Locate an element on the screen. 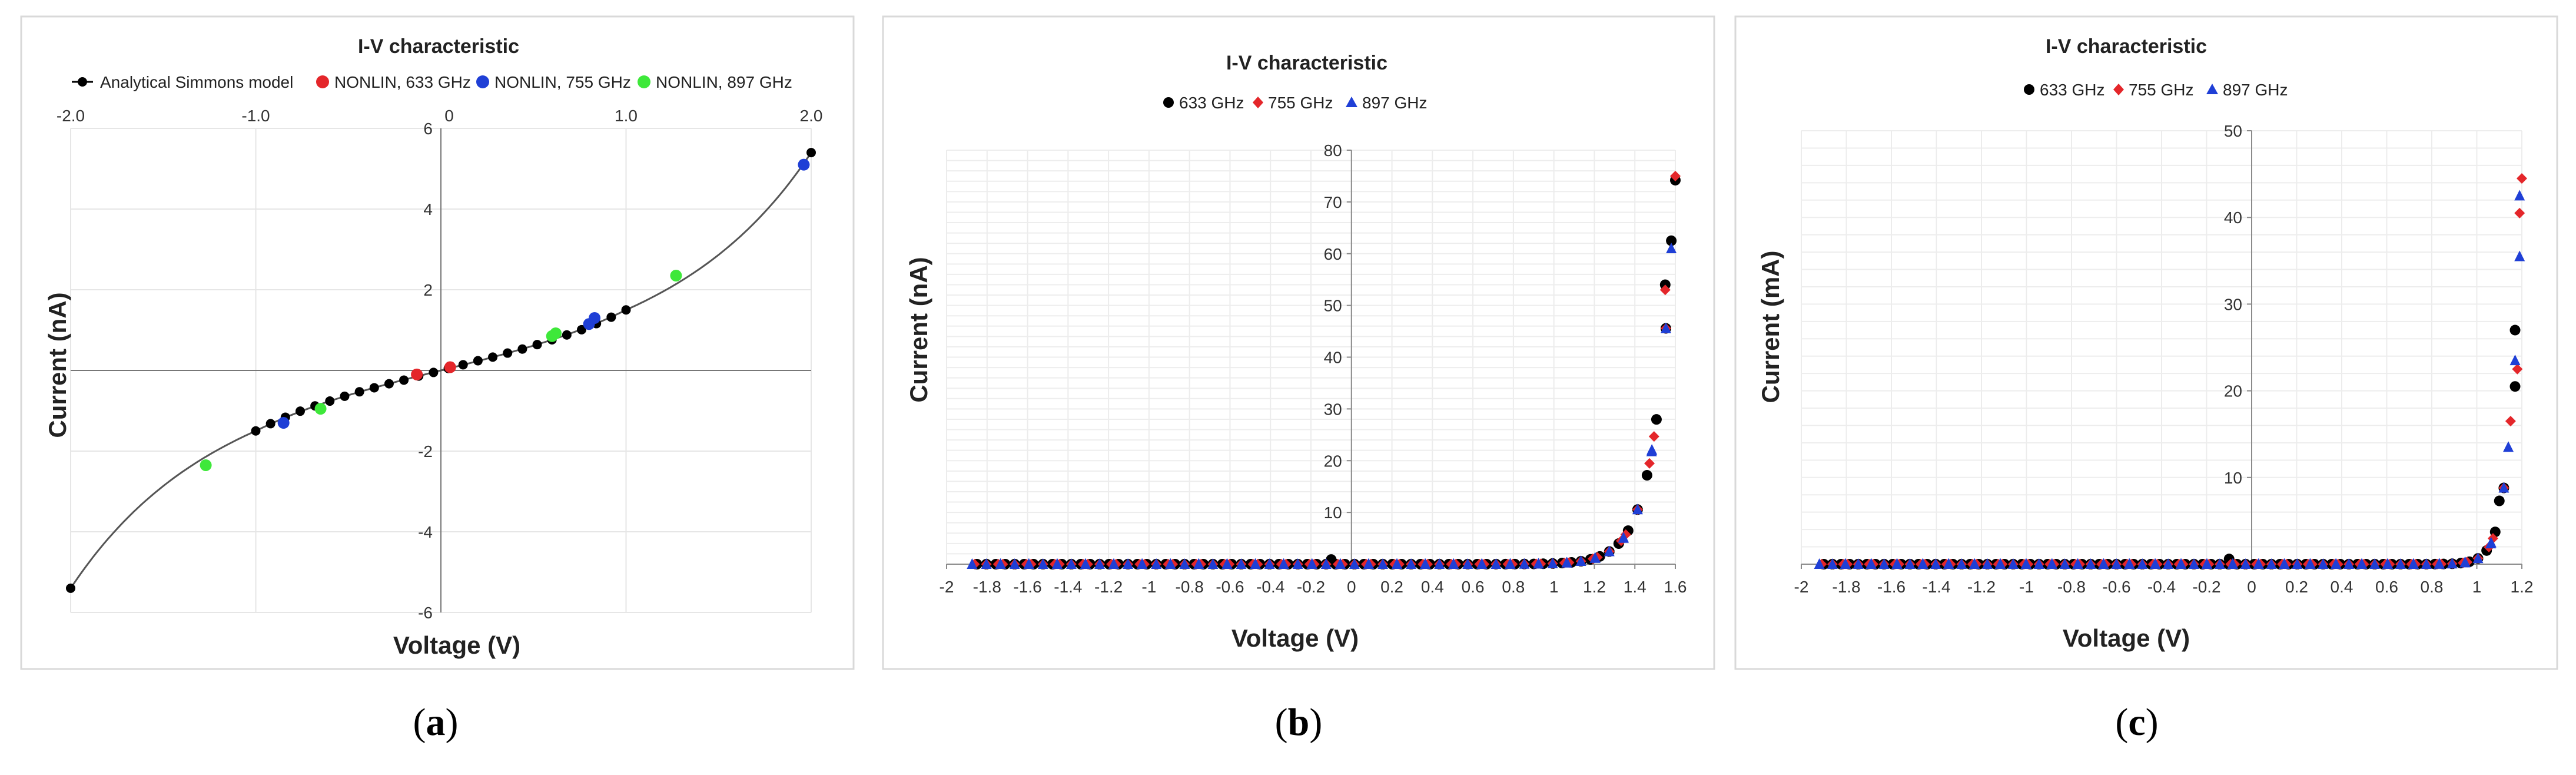  chart-b-data is located at coordinates (1324, 369).